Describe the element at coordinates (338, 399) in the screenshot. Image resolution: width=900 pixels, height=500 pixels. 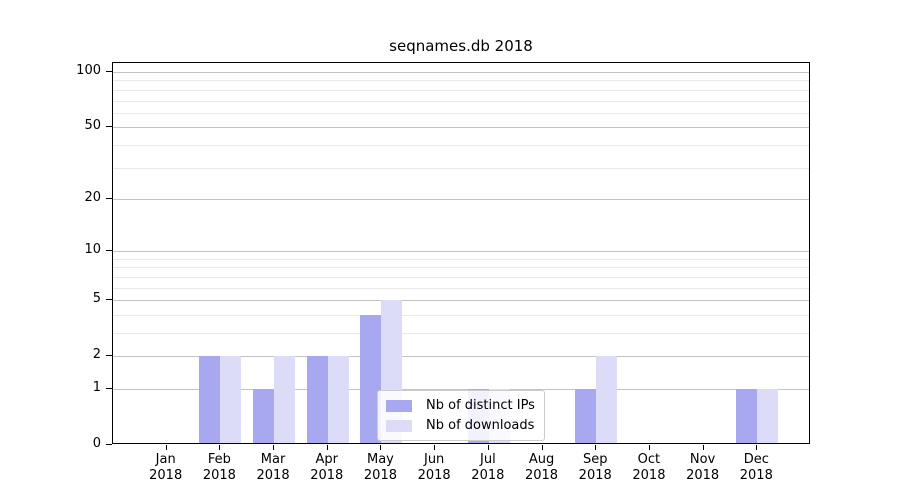
I see `bar-downloads-apr` at that location.